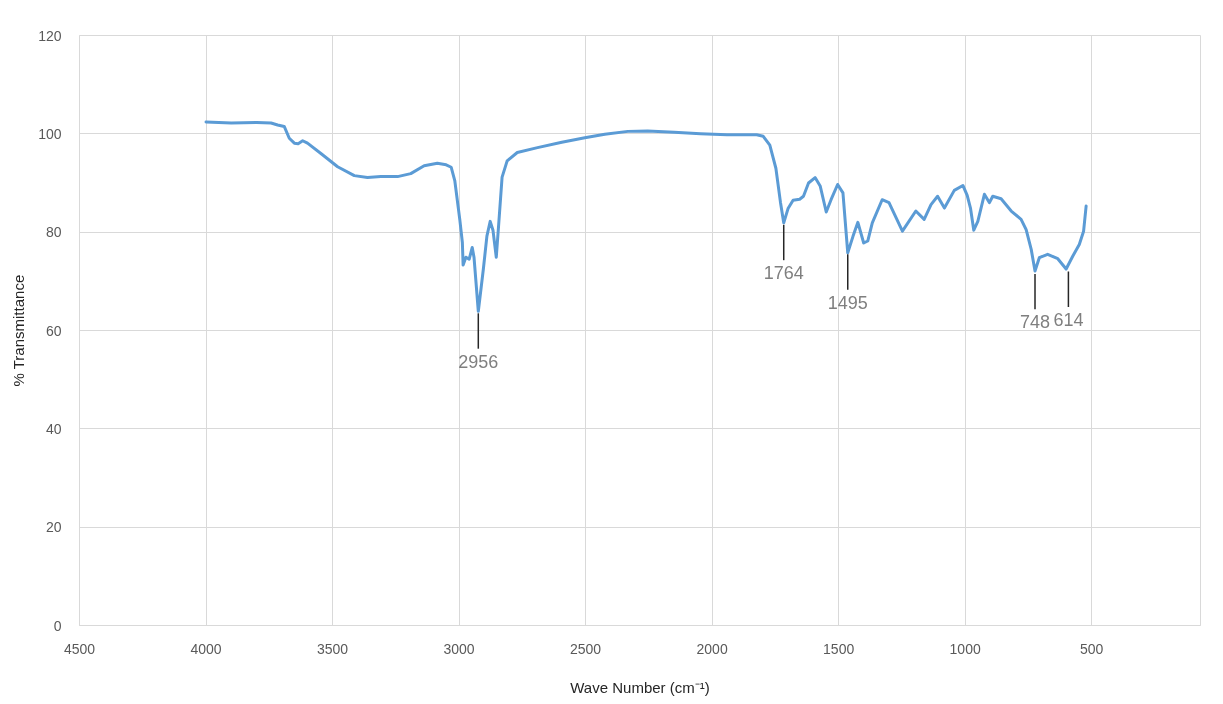  Describe the element at coordinates (586, 648) in the screenshot. I see `x-tick-label: 2500` at that location.